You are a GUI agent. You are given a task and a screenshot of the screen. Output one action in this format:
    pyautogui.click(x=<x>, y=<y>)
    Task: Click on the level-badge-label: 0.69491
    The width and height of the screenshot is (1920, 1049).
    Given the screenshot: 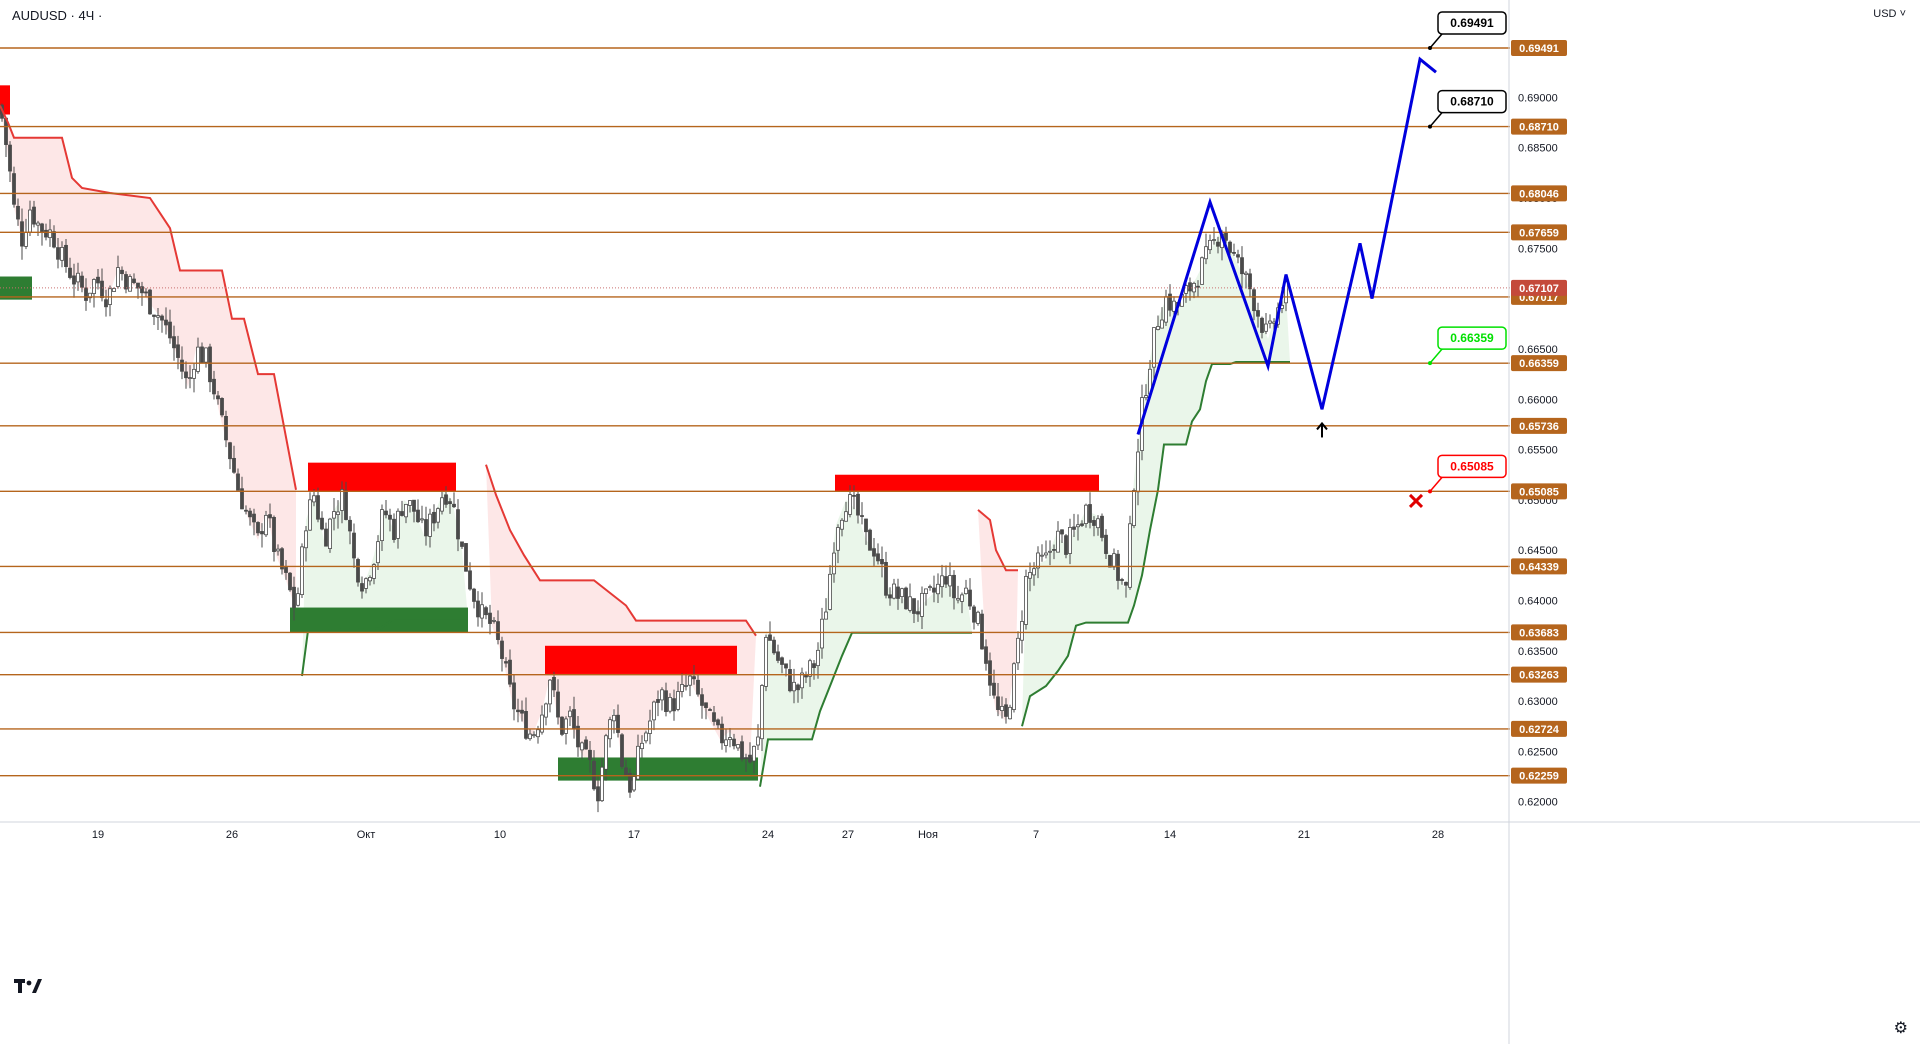 What is the action you would take?
    pyautogui.click(x=1539, y=49)
    